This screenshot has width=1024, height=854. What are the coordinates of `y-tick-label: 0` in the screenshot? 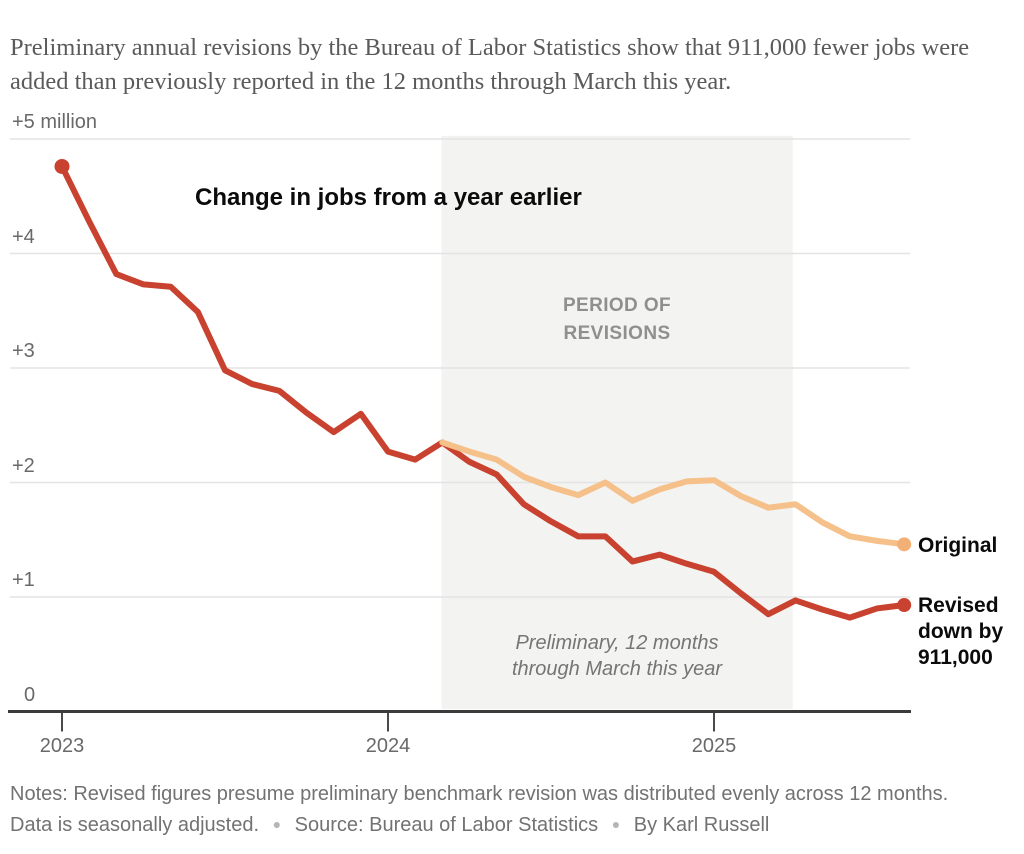 It's located at (30, 694).